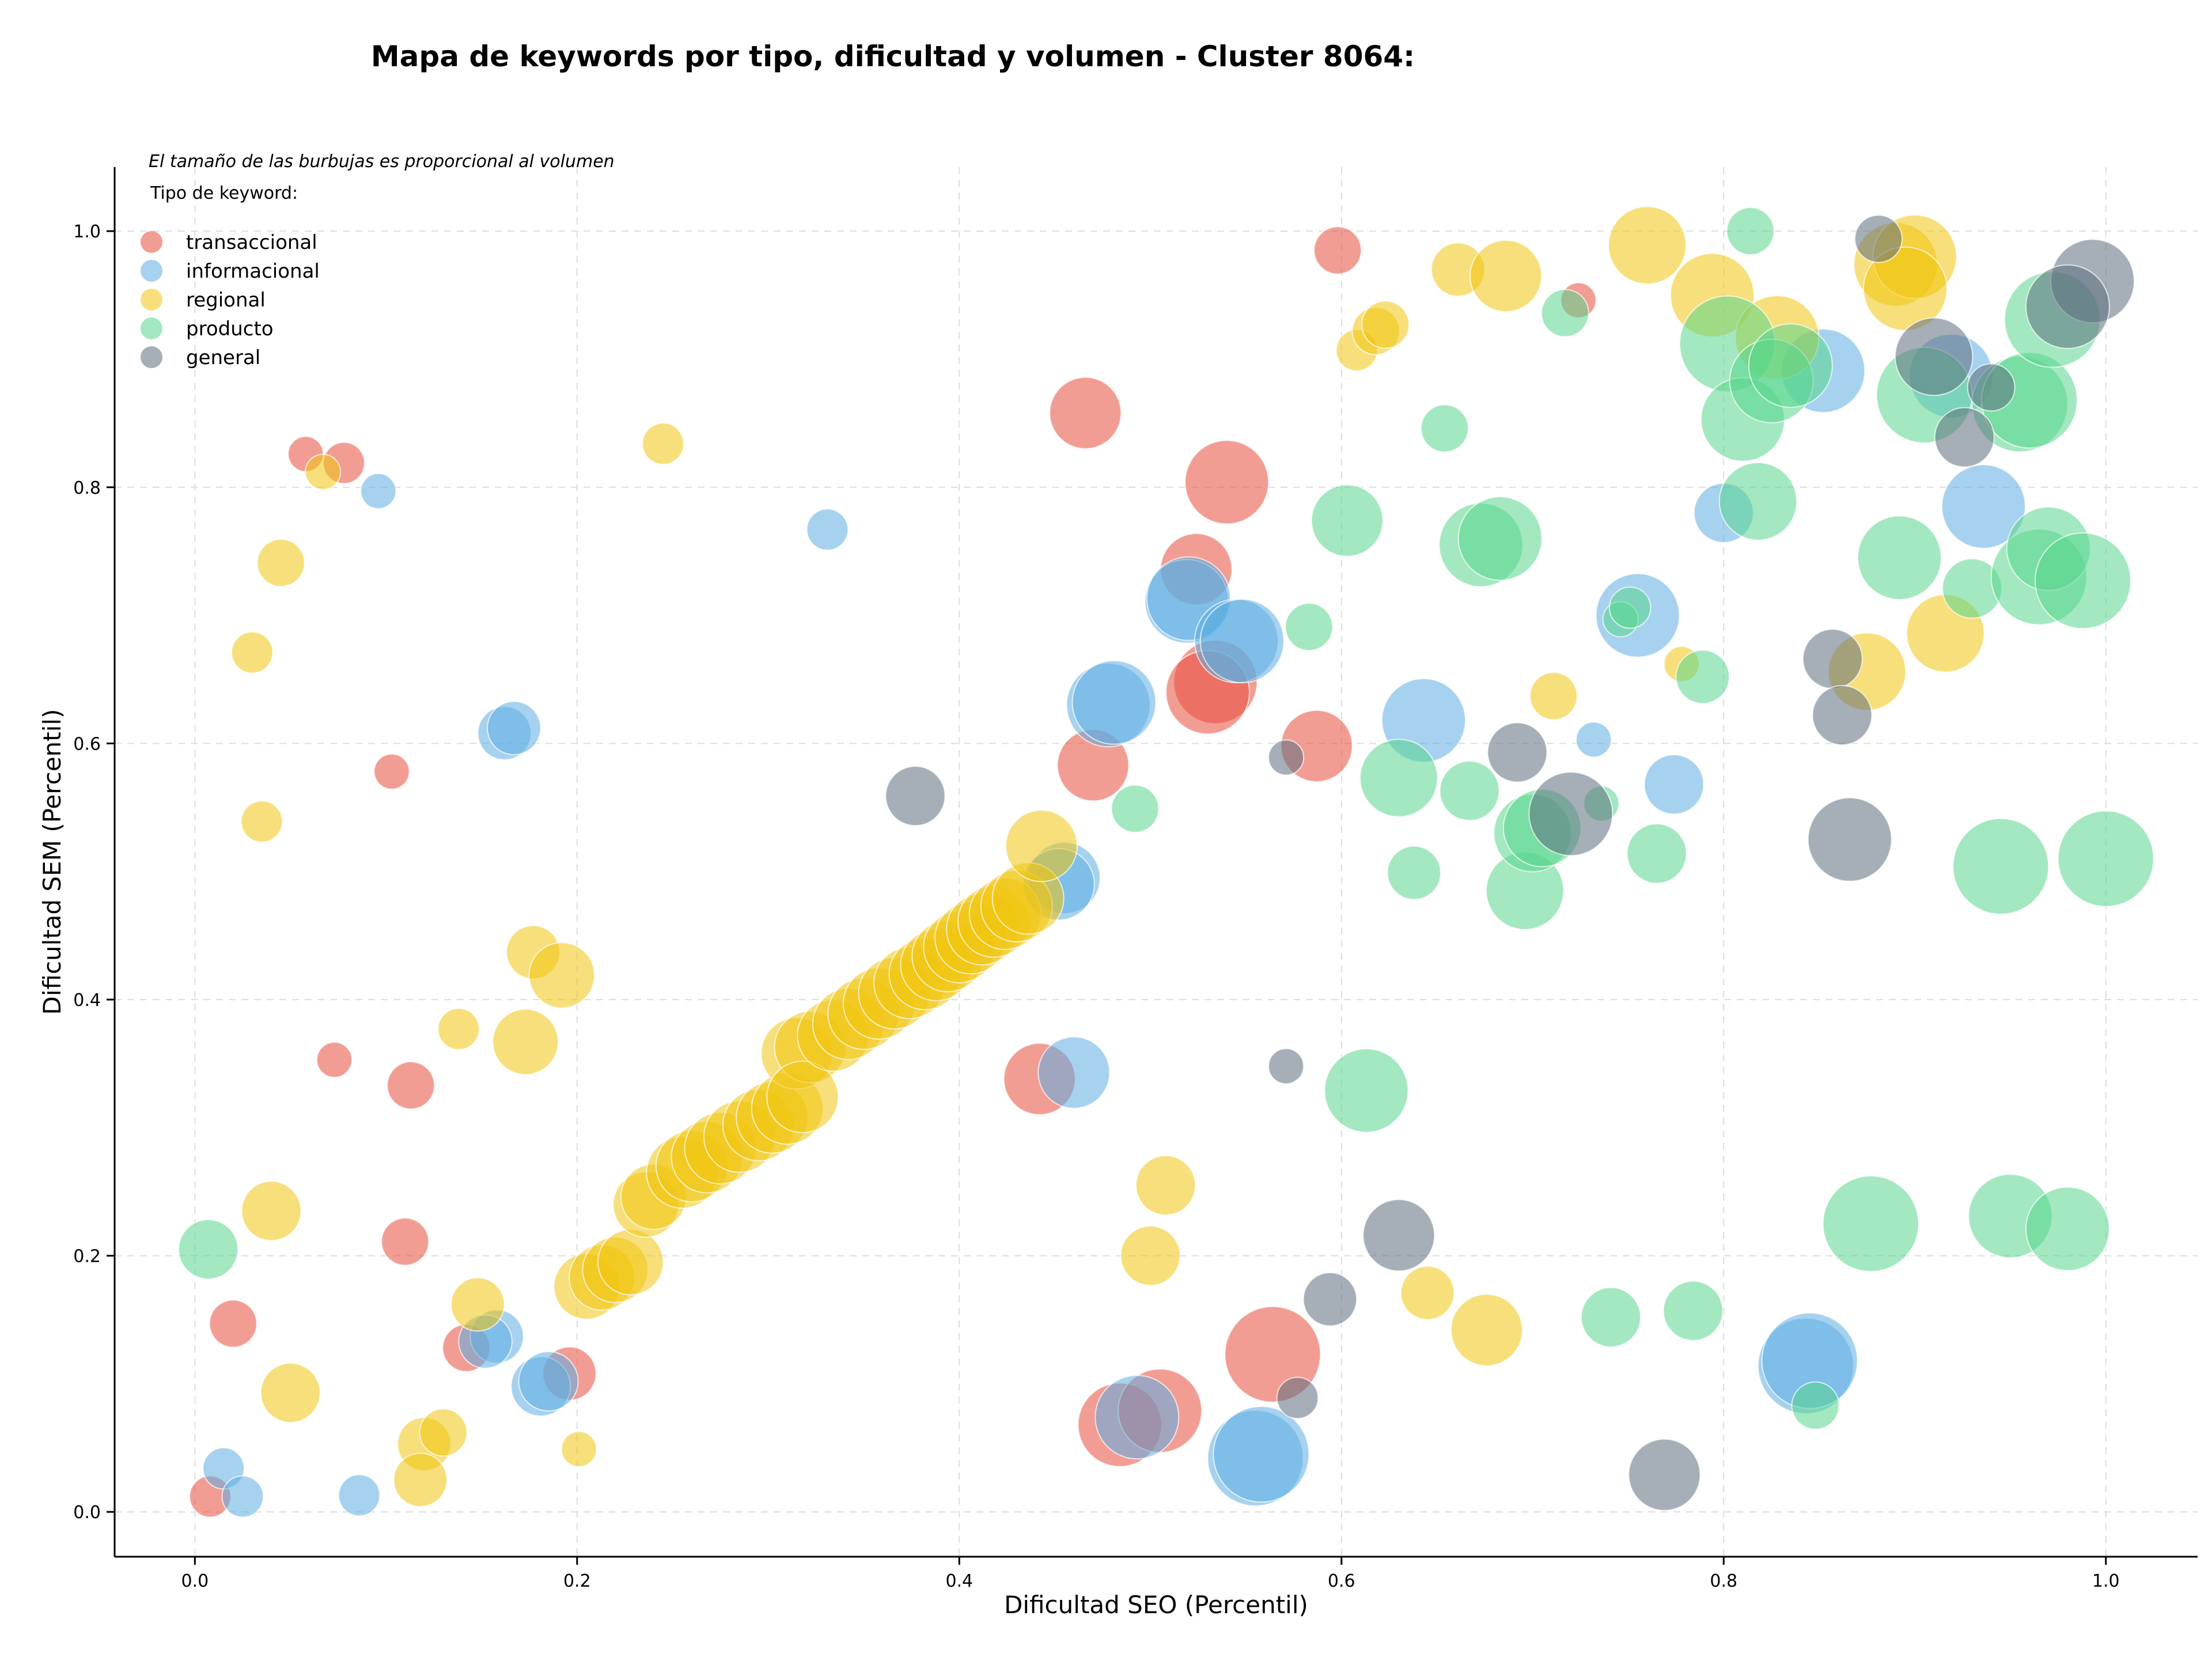 The width and height of the screenshot is (2212, 1661). I want to click on x-tick-label: 1.0, so click(2106, 1581).